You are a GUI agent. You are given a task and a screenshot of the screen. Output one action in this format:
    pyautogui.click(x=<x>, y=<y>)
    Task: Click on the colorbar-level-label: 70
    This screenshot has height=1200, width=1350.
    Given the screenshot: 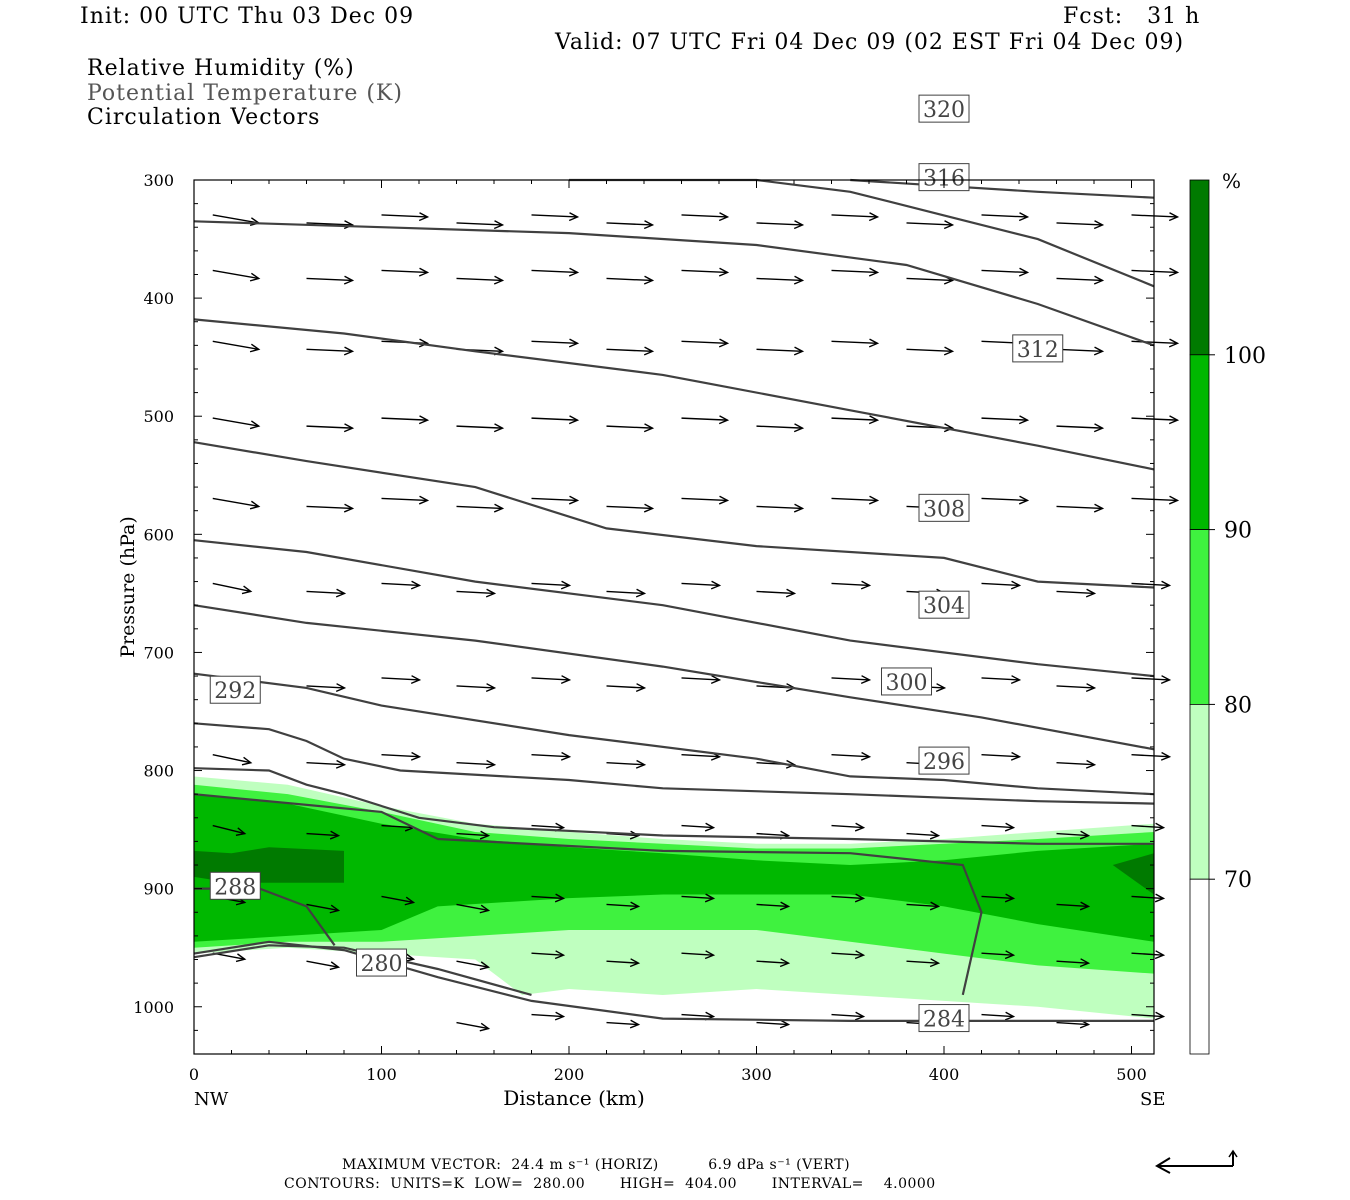 What is the action you would take?
    pyautogui.click(x=1238, y=880)
    